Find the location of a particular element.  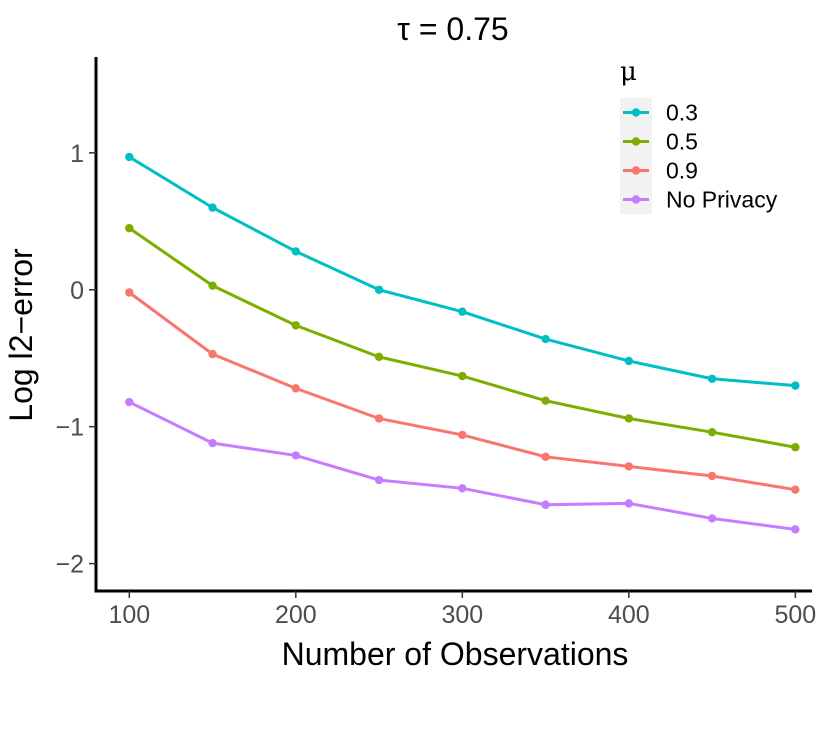

y-axis-title: Log l2−error is located at coordinates (21, 335).